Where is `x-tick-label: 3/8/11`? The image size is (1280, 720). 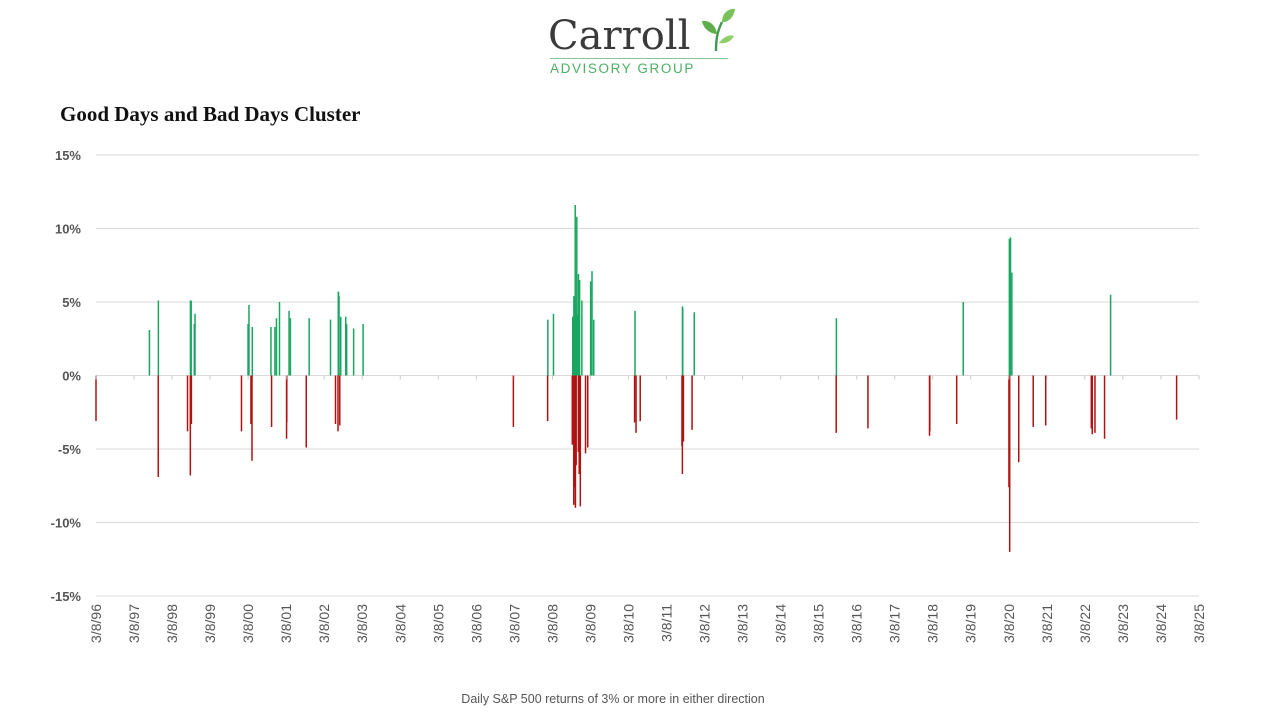
x-tick-label: 3/8/11 is located at coordinates (666, 623).